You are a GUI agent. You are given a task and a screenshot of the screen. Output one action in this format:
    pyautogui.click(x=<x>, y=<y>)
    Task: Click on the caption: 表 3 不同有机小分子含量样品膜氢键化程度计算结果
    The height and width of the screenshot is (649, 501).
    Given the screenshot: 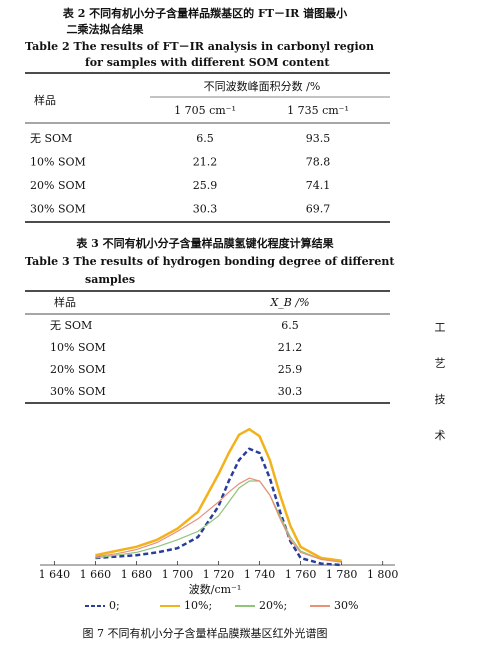 What is the action you would take?
    pyautogui.click(x=204, y=243)
    